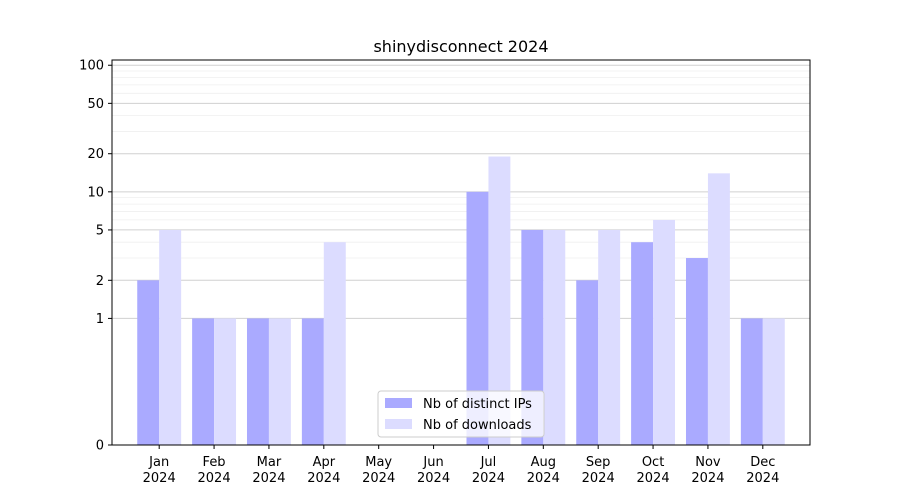  What do you see at coordinates (95, 104) in the screenshot?
I see `y-tick-label: 50` at bounding box center [95, 104].